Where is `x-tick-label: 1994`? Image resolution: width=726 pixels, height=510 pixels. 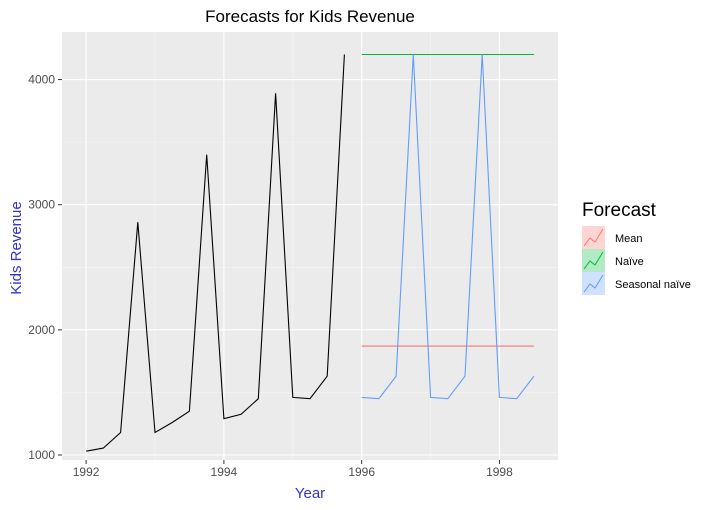
x-tick-label: 1994 is located at coordinates (224, 472).